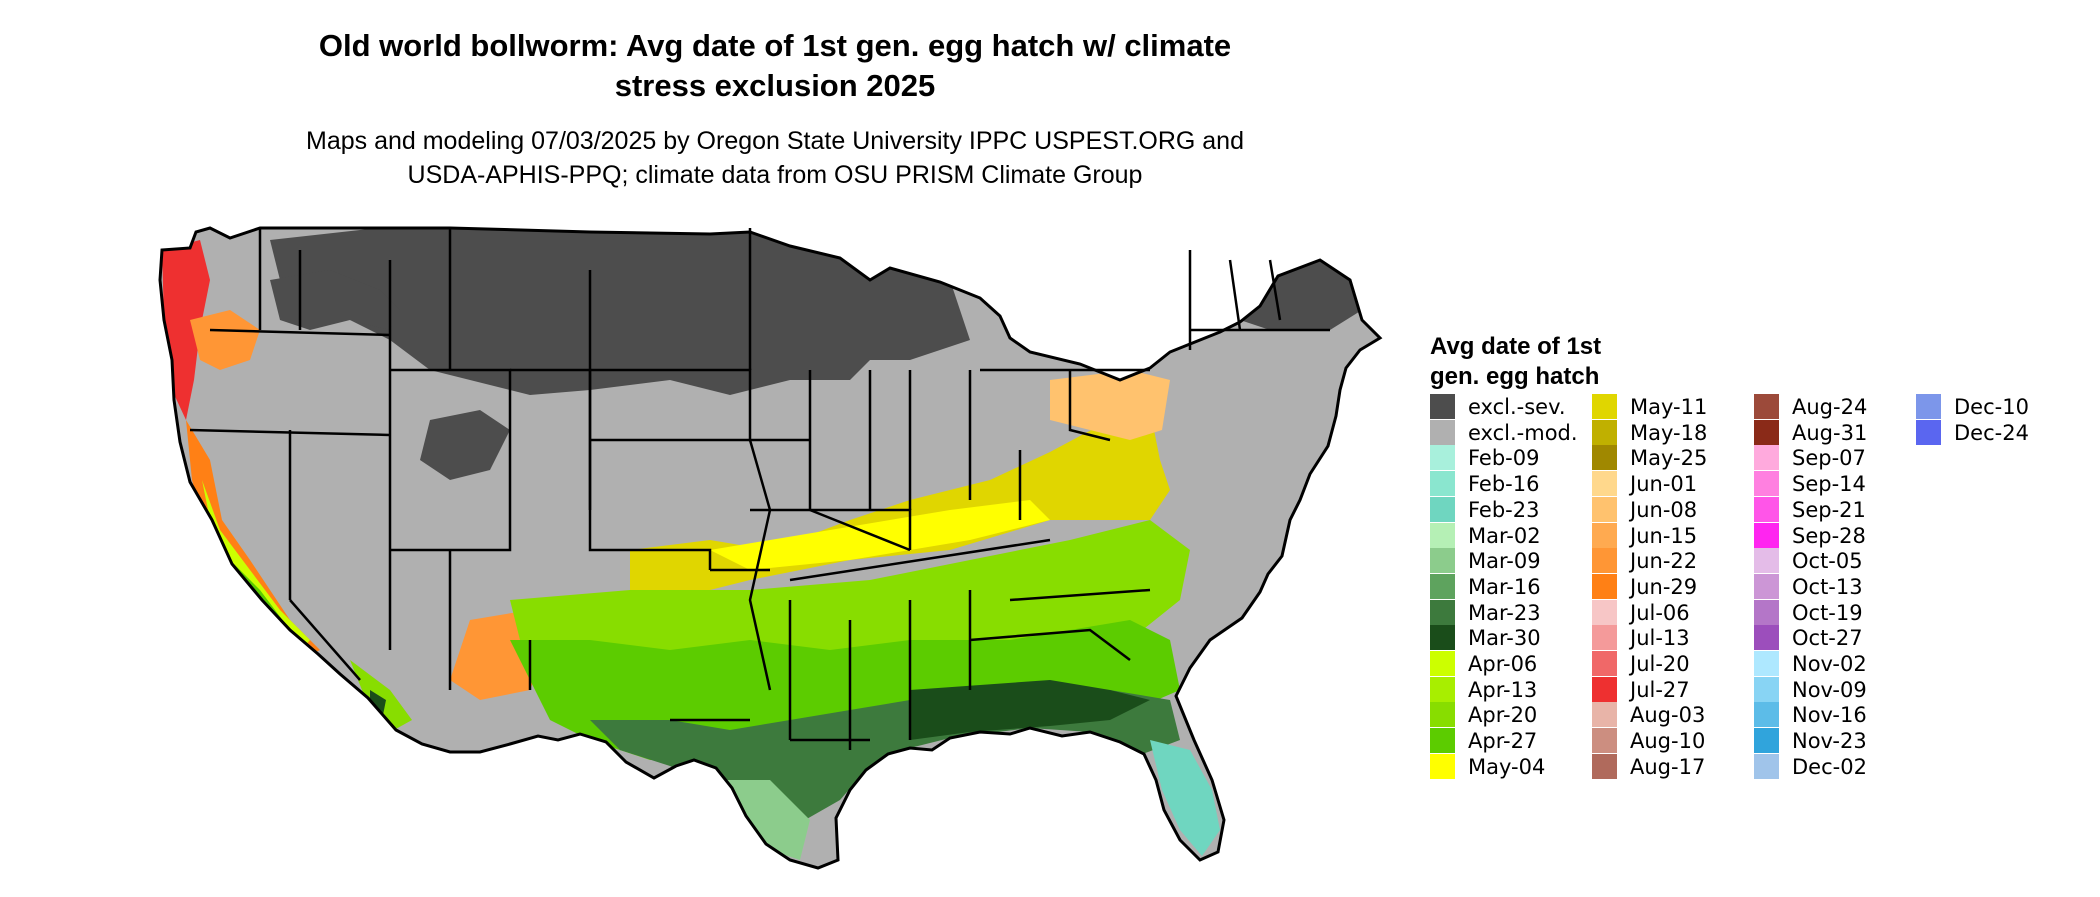  I want to click on legend-label: Jul-27, so click(1660, 689).